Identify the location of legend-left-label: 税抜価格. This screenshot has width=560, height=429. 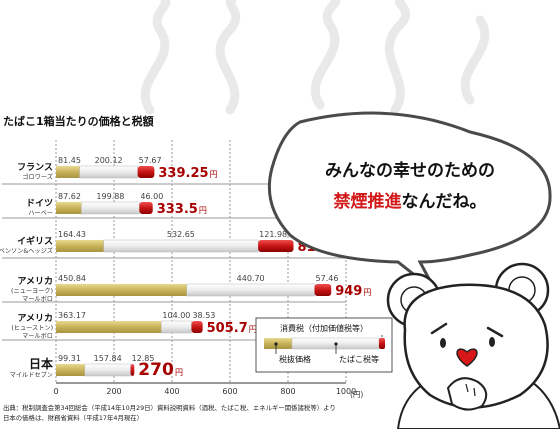
(295, 359).